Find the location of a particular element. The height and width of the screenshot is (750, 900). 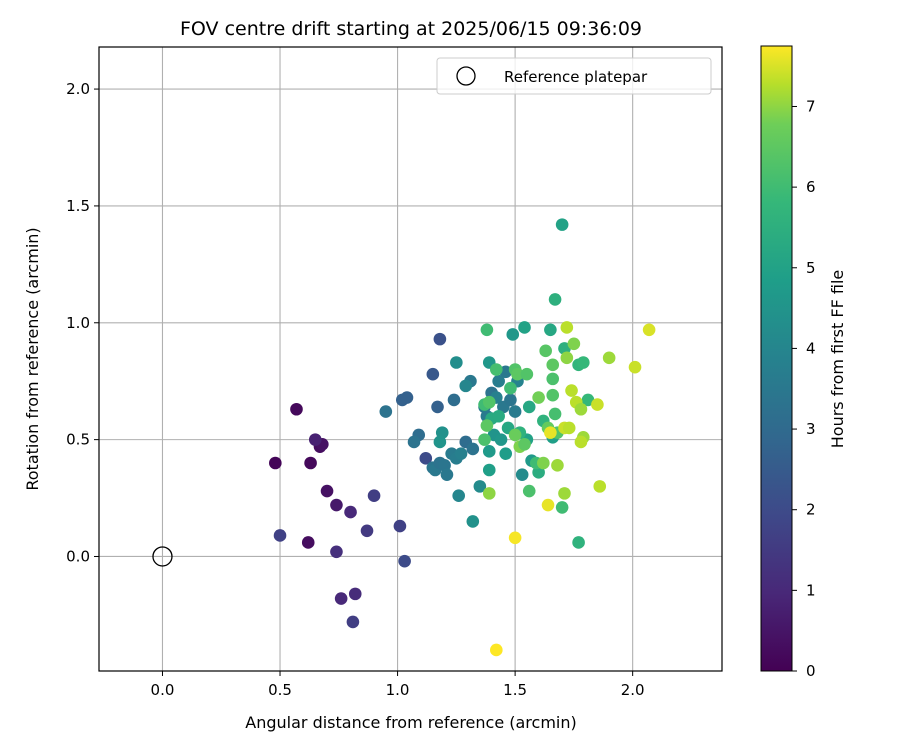

colorbar is located at coordinates (776, 358).